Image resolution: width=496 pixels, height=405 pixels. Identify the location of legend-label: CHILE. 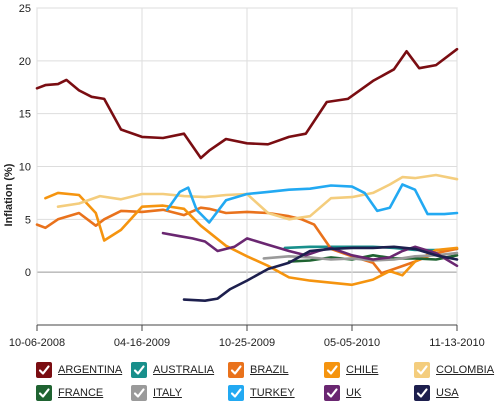
(362, 370).